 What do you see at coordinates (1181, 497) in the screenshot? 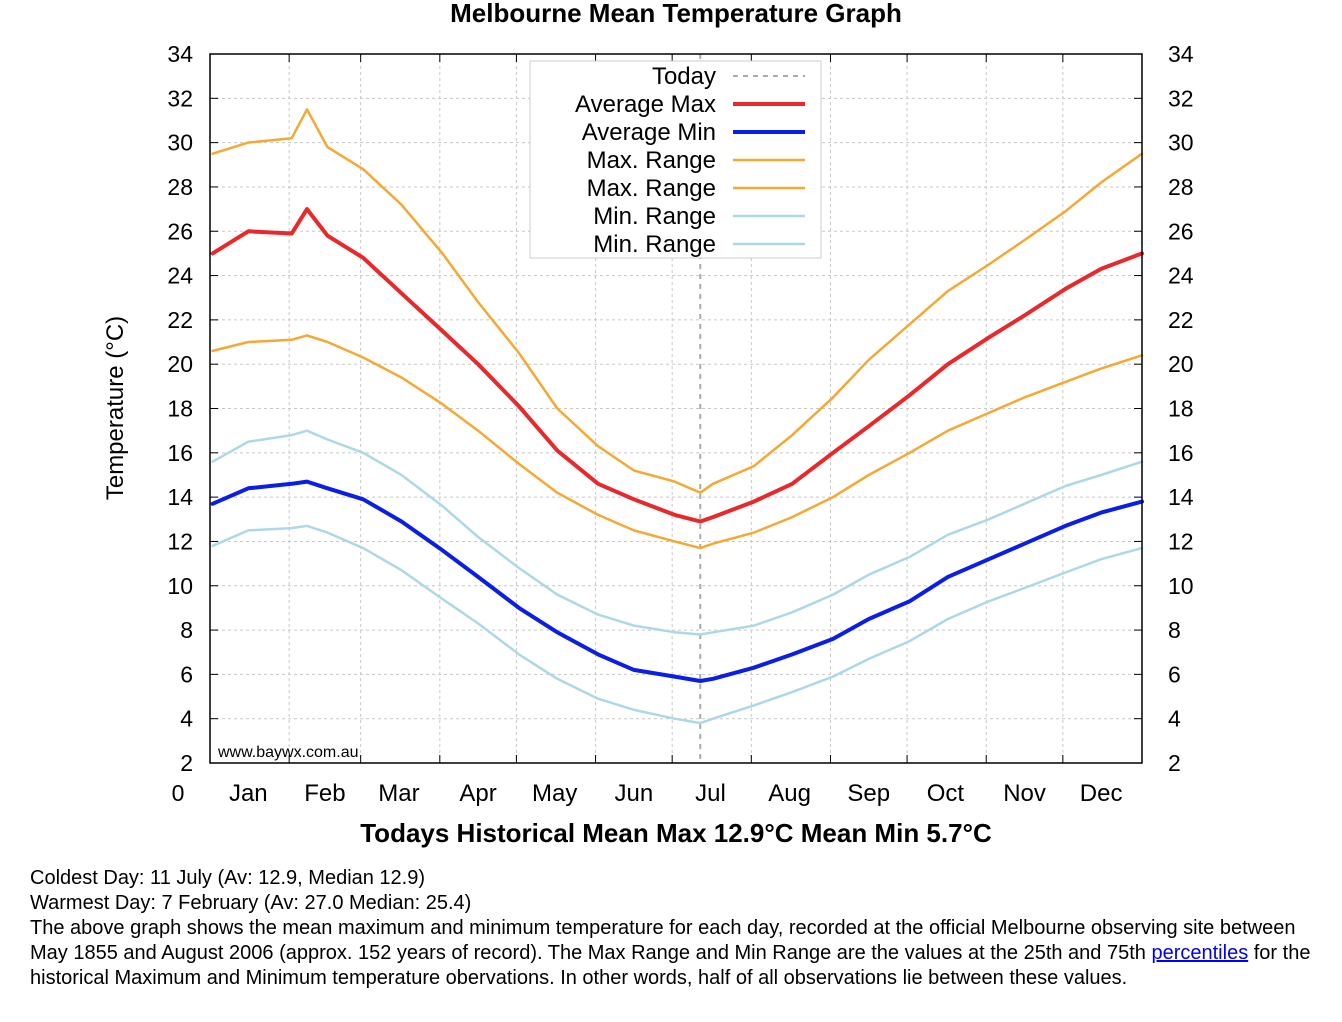
I see `y-tick-label-right: 14` at bounding box center [1181, 497].